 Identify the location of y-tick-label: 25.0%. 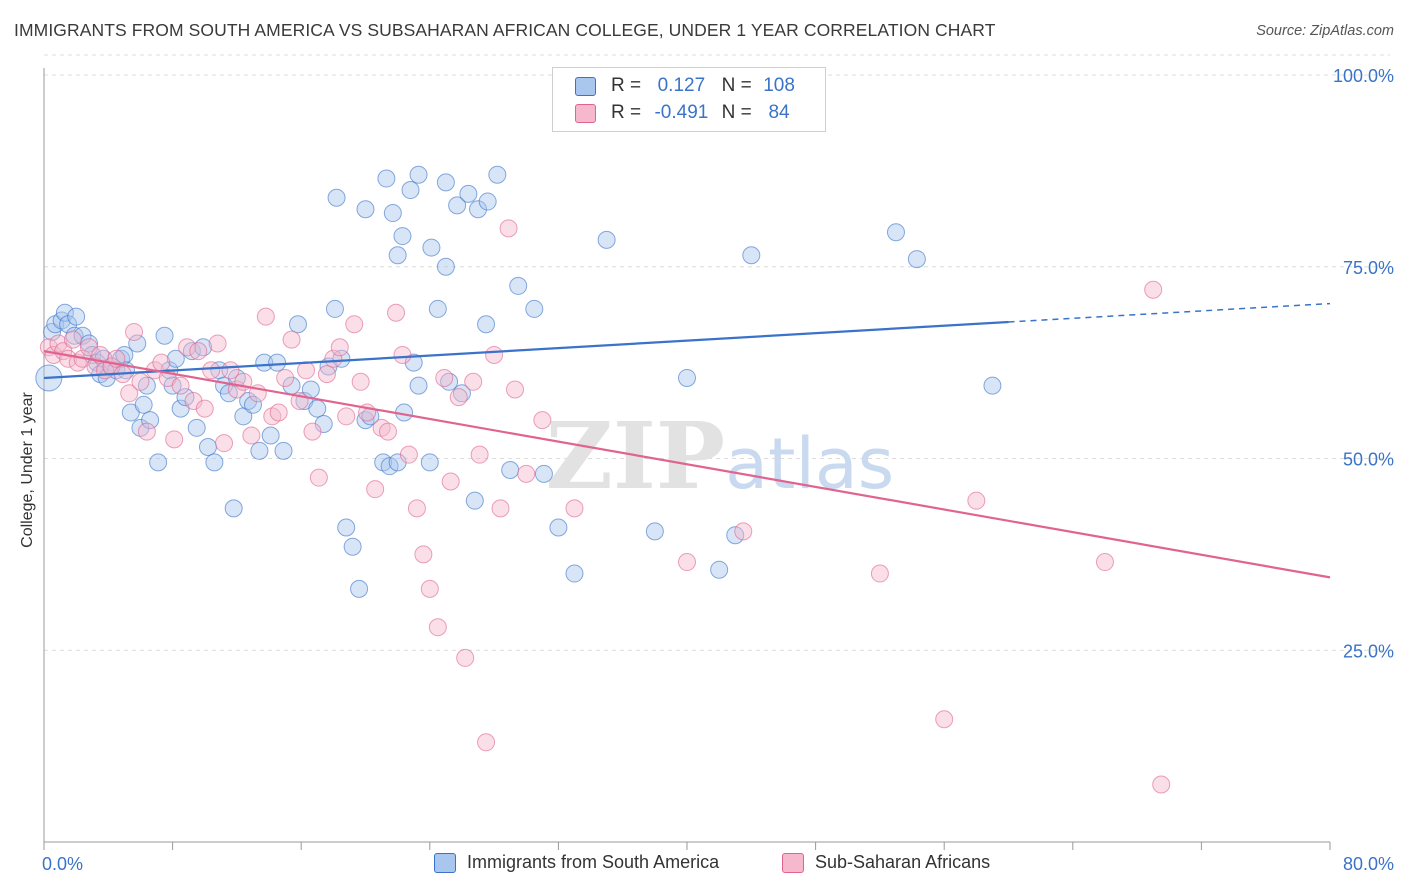
(1368, 651).